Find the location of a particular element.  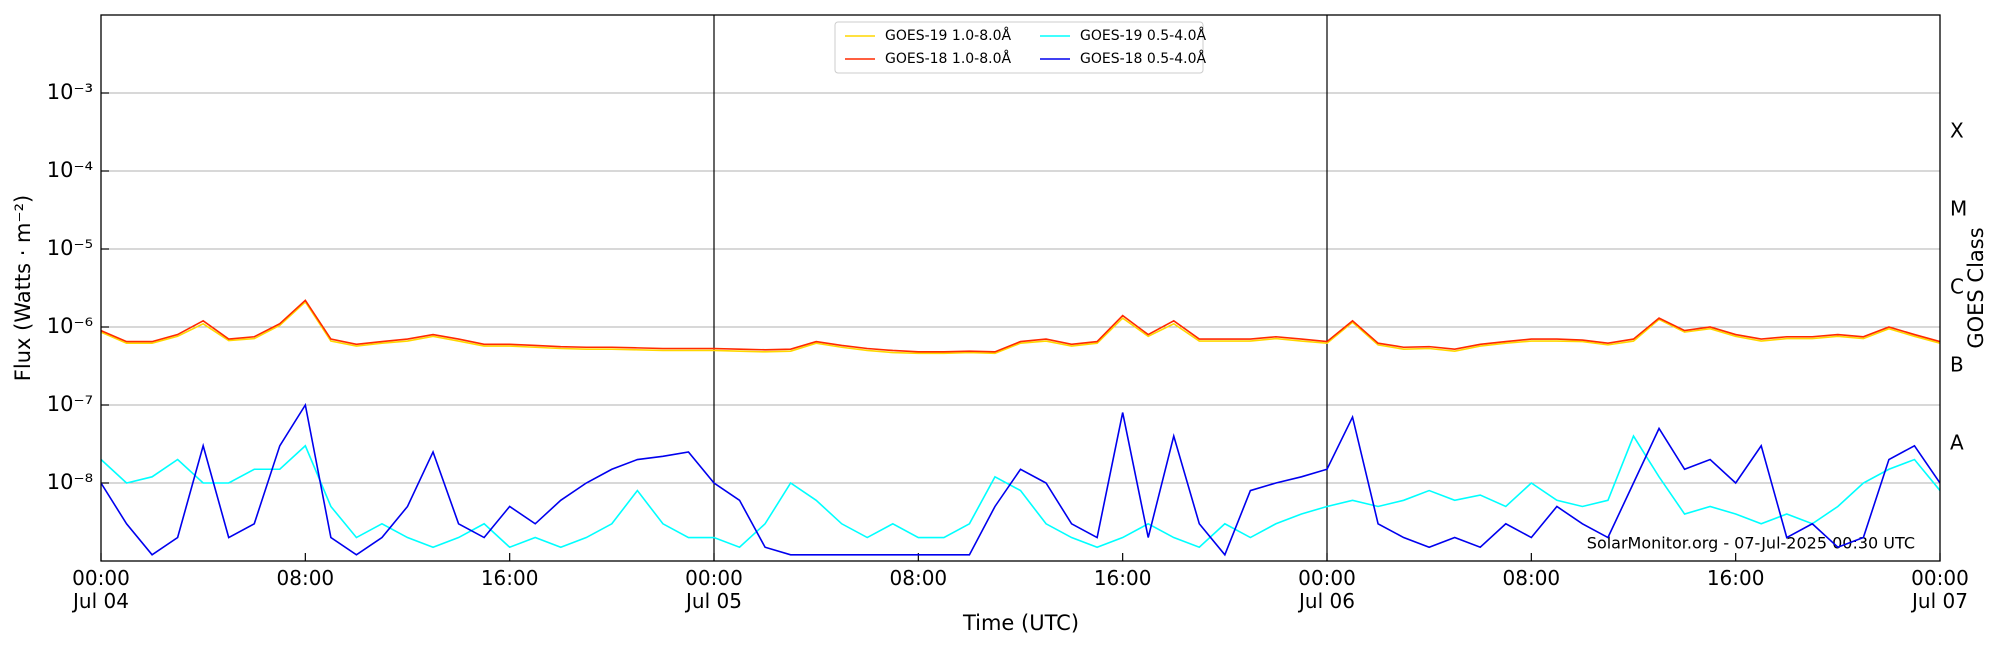

legend-box is located at coordinates (1019, 47).